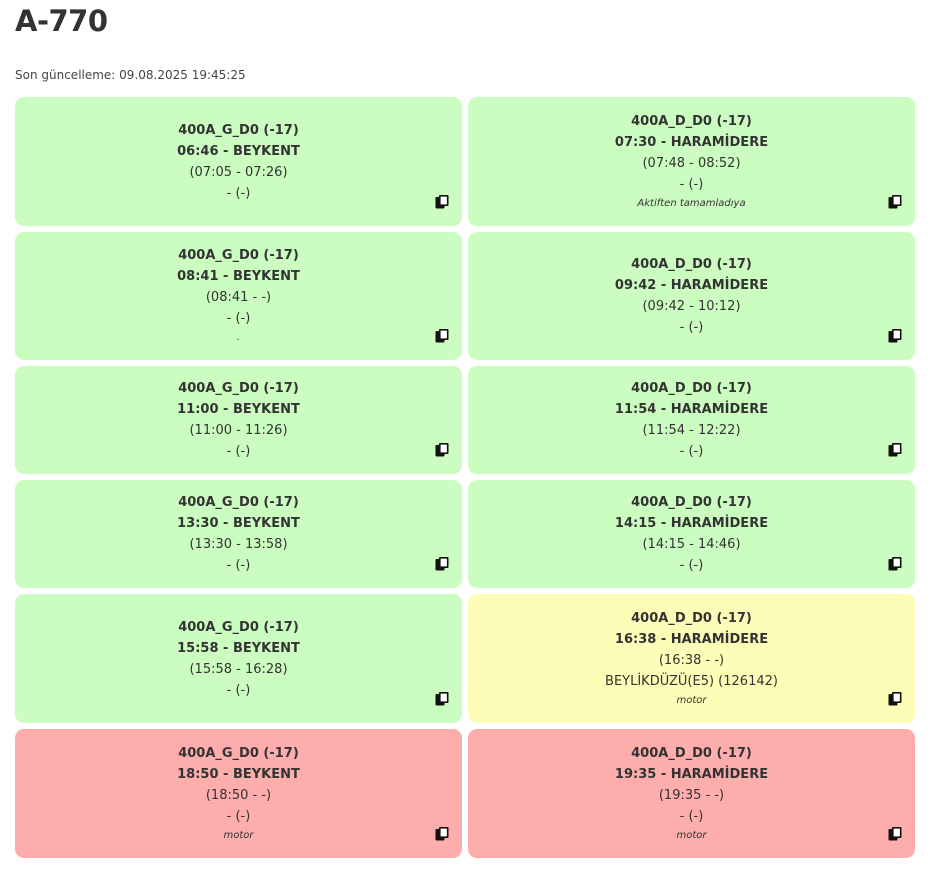 This screenshot has height=875, width=937. What do you see at coordinates (238, 337) in the screenshot?
I see `trip-note: .` at bounding box center [238, 337].